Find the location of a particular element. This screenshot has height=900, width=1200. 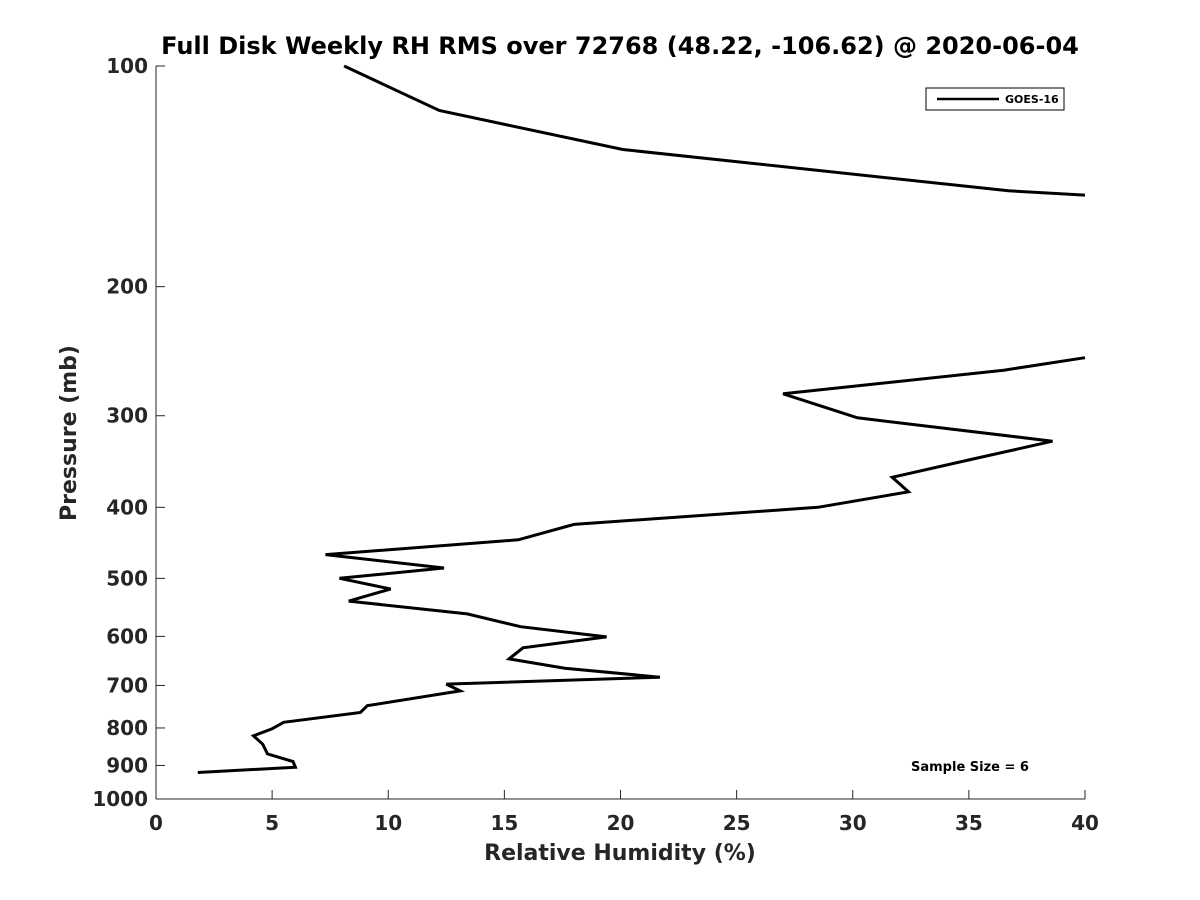

x-tick-label: 40 is located at coordinates (1085, 823).